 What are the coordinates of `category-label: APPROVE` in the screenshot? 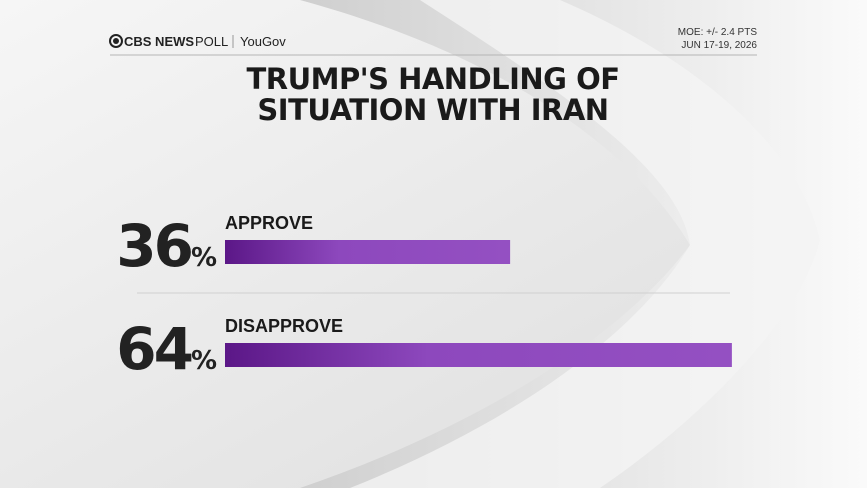 It's located at (269, 223).